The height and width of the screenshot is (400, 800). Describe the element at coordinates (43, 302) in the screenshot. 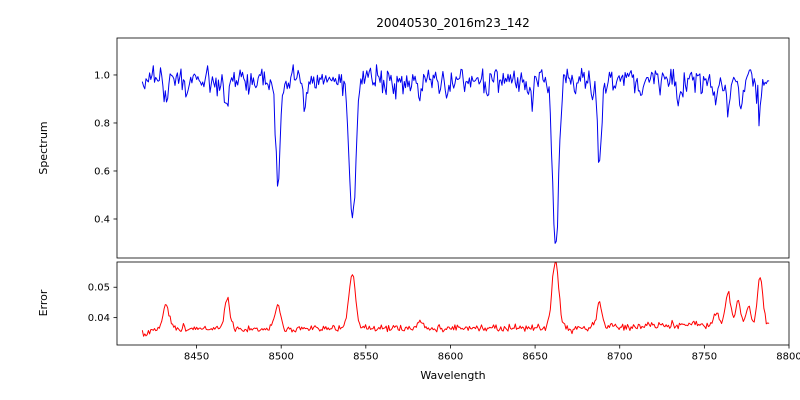

I see `y-axis-label-error: Error` at that location.